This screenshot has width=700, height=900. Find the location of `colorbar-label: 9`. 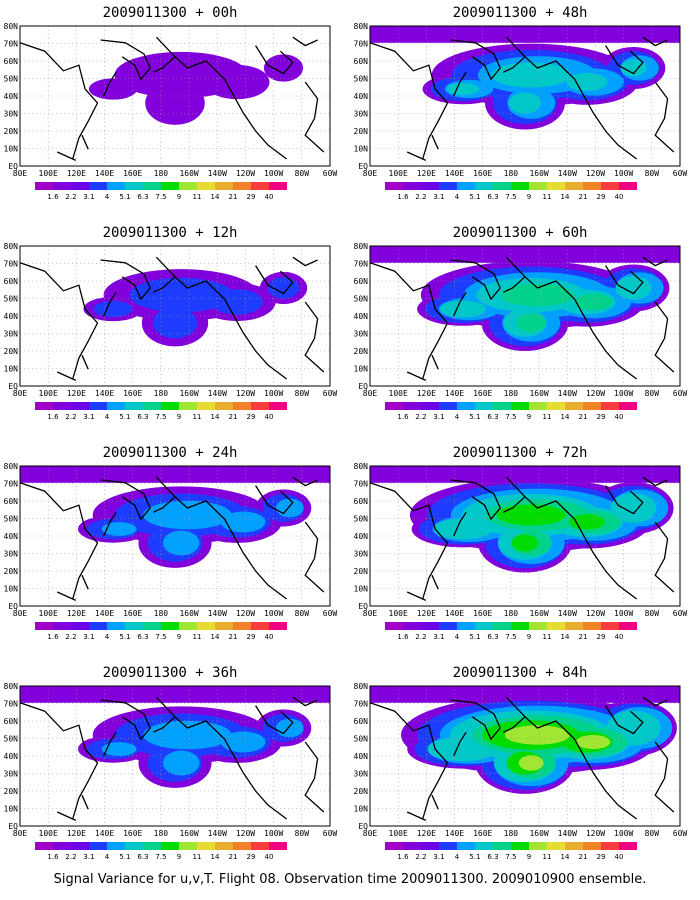

colorbar-label: 9 is located at coordinates (179, 417).